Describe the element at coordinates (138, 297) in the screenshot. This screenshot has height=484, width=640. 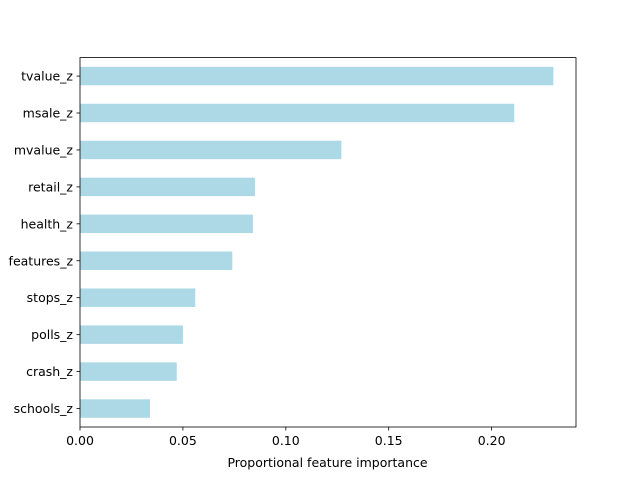
I see `bar-stops-z` at that location.